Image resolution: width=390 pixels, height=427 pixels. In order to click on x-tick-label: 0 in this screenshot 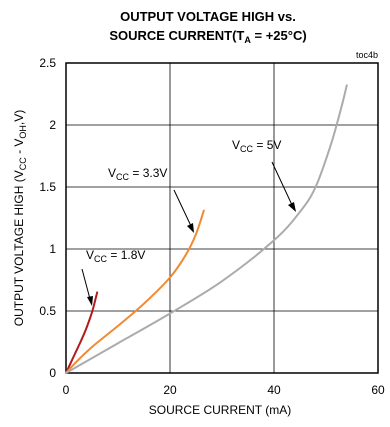, I will do `click(66, 390)`.